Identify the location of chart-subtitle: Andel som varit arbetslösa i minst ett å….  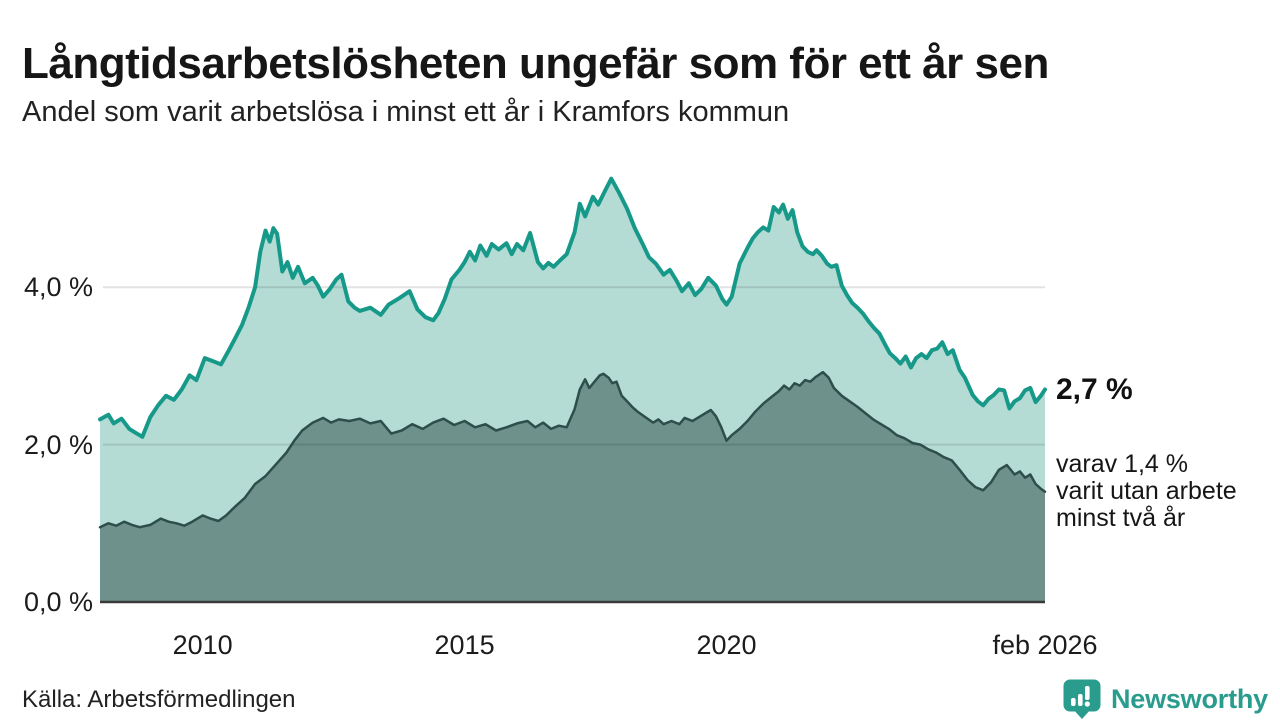
(406, 112).